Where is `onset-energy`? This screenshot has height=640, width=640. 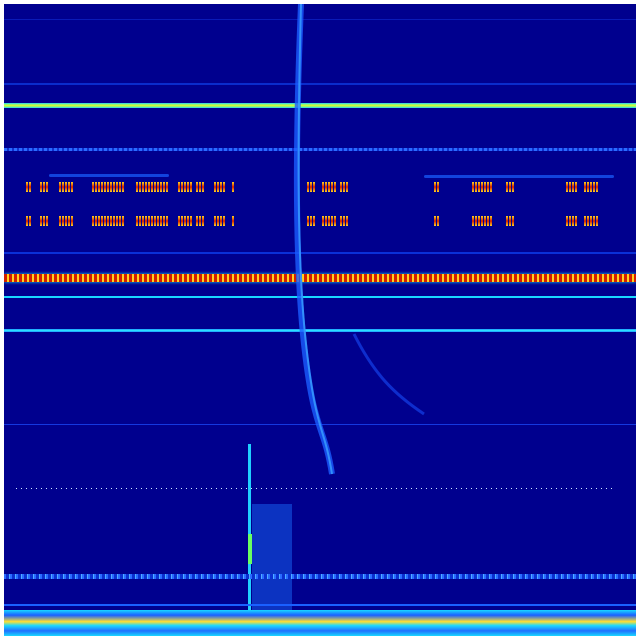
onset-energy is located at coordinates (272, 559).